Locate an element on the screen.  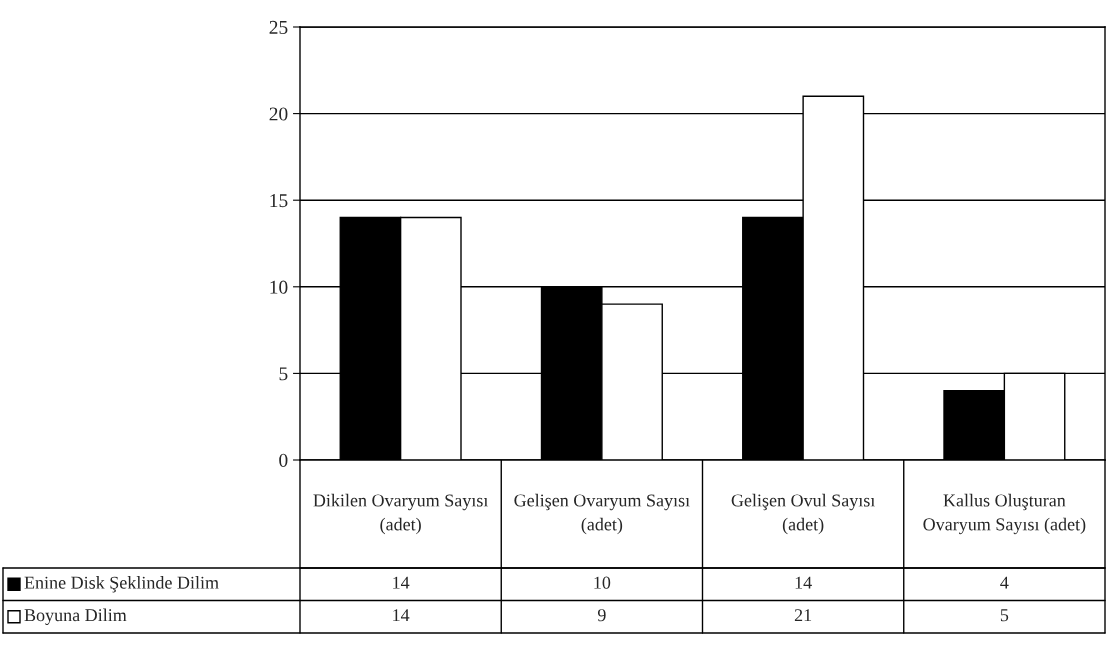
data-label: 21 is located at coordinates (803, 615).